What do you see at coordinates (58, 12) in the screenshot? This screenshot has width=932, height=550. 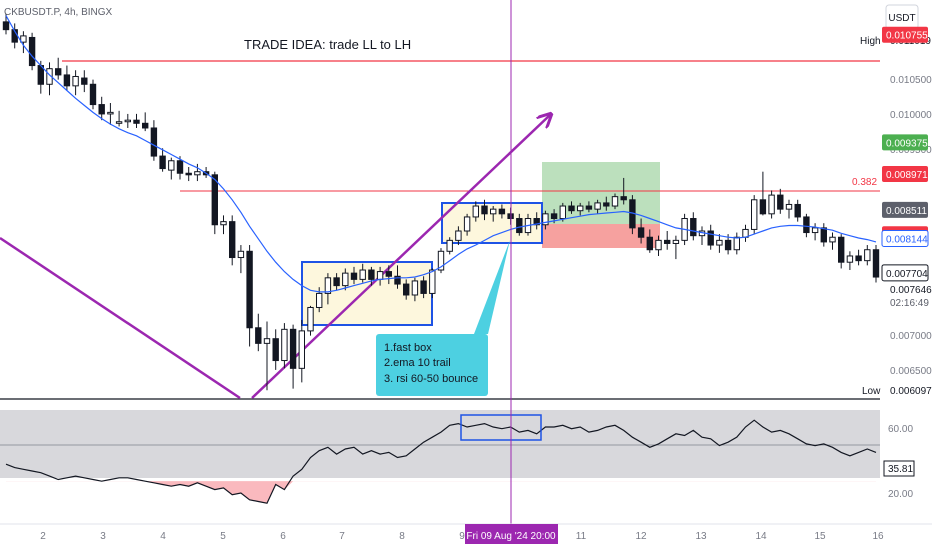 I see `symbol-label: CKBUSDT.P, 4h, BINGX` at bounding box center [58, 12].